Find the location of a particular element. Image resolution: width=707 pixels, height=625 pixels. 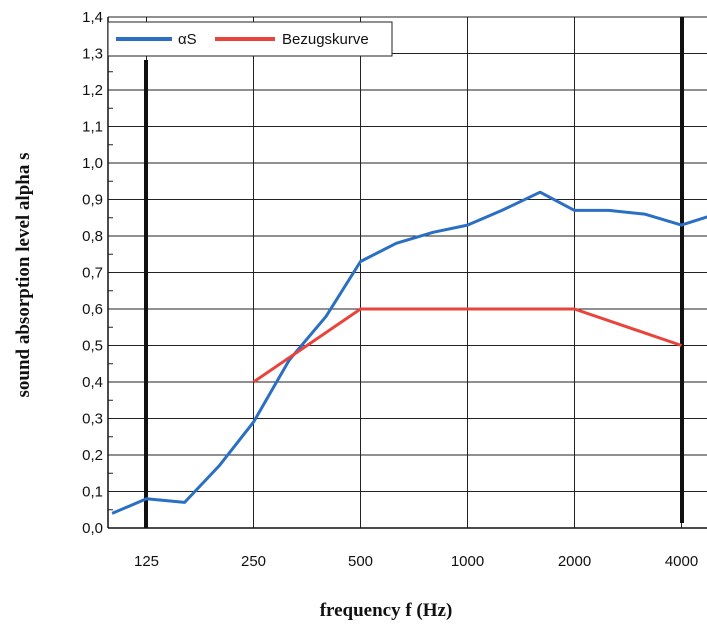

y-tick-label: 1,3 is located at coordinates (92, 54).